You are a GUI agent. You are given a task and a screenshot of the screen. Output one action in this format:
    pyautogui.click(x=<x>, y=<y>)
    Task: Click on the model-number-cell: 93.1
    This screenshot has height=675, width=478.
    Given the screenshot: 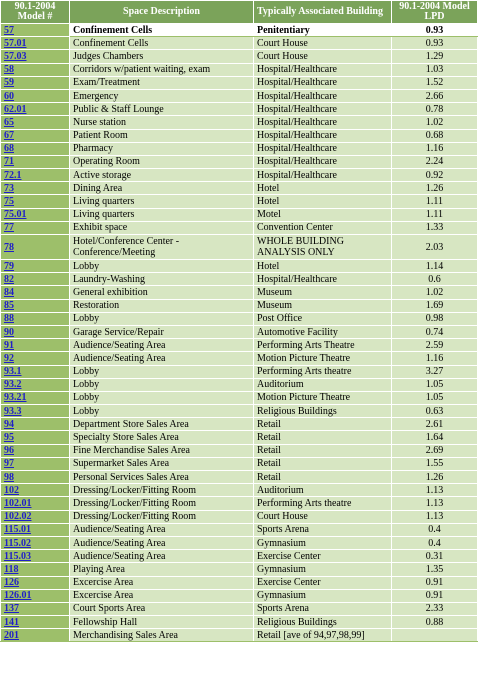 What is the action you would take?
    pyautogui.click(x=35, y=371)
    